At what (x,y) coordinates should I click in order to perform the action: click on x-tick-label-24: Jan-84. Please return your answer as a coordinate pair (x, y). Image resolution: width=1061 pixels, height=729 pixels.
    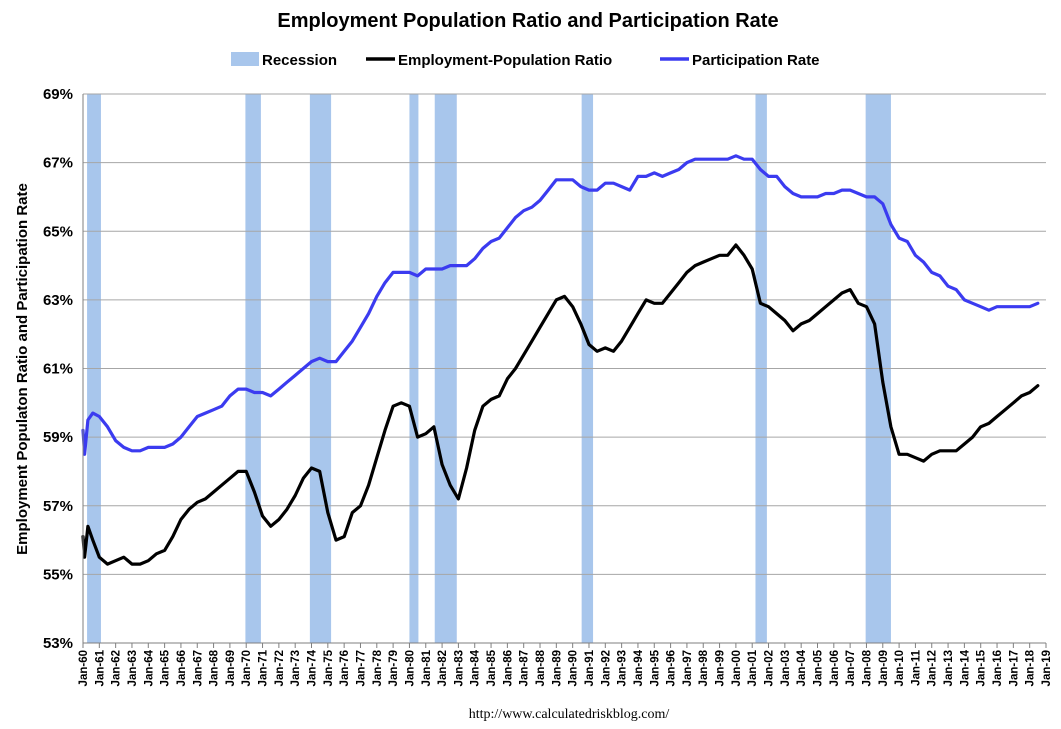
    Looking at the image, I should click on (476, 667).